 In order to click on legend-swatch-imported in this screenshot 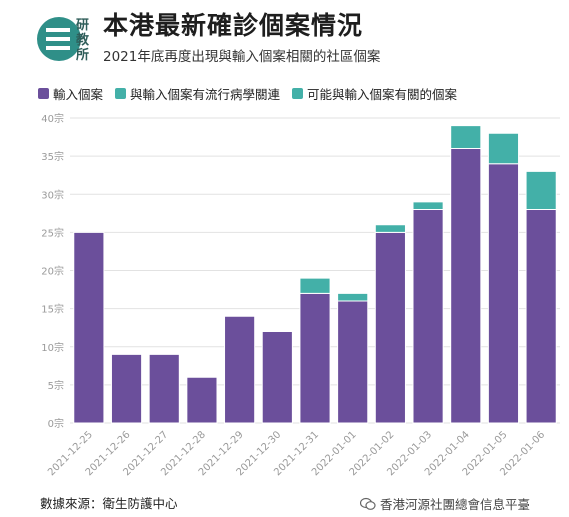, I will do `click(43, 93)`.